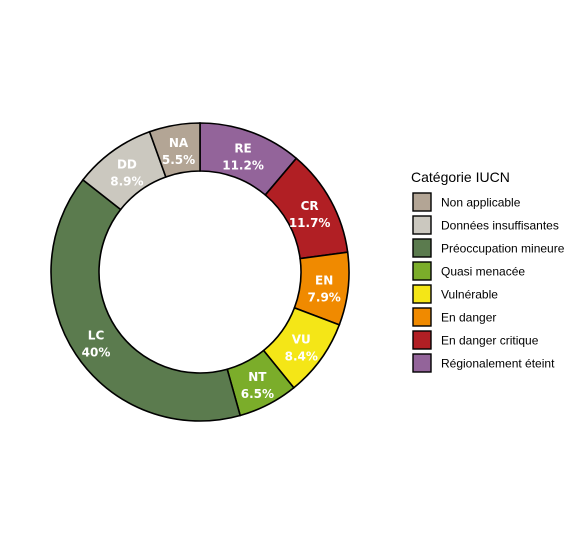  What do you see at coordinates (422, 225) in the screenshot?
I see `legend-key-dd` at bounding box center [422, 225].